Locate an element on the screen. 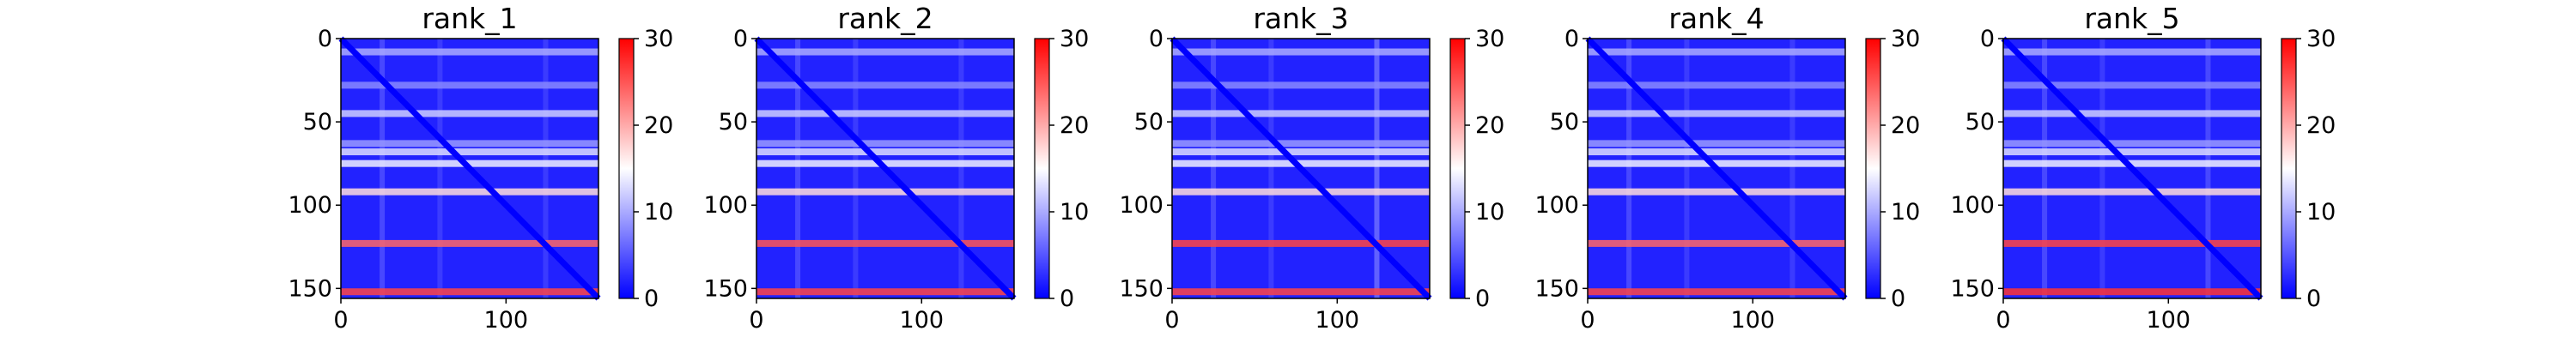  chart-title: rank_2 is located at coordinates (885, 18).